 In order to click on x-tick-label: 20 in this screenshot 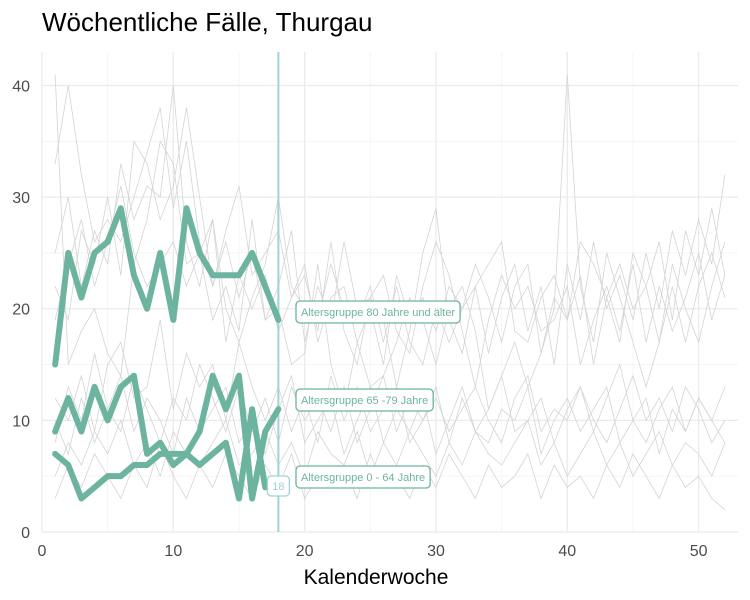, I will do `click(305, 551)`.